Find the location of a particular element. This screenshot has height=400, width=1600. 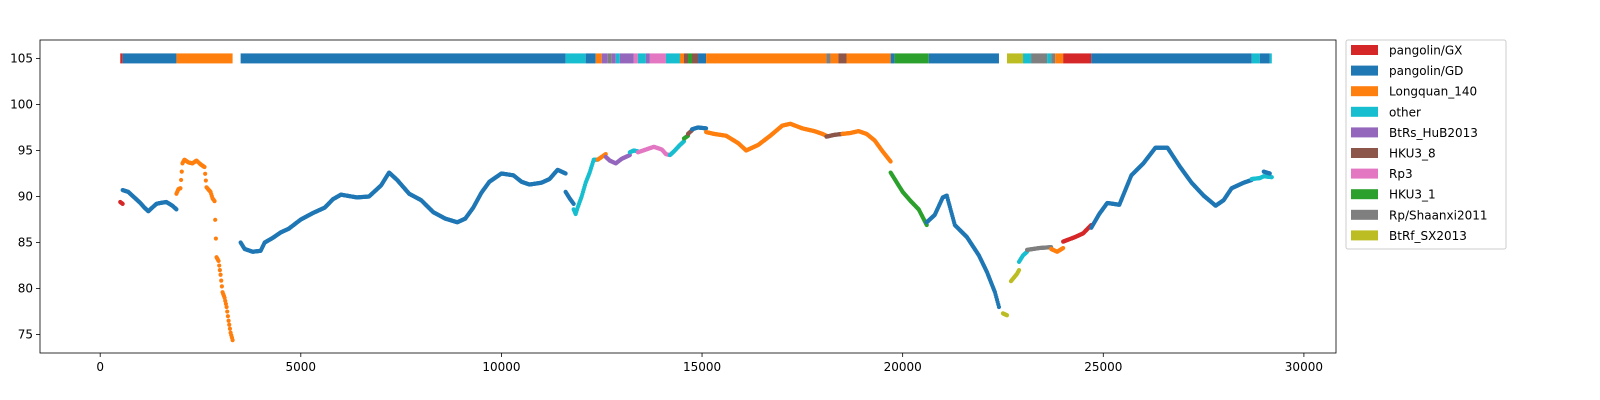

top-origin-bar-layer is located at coordinates (696, 58).